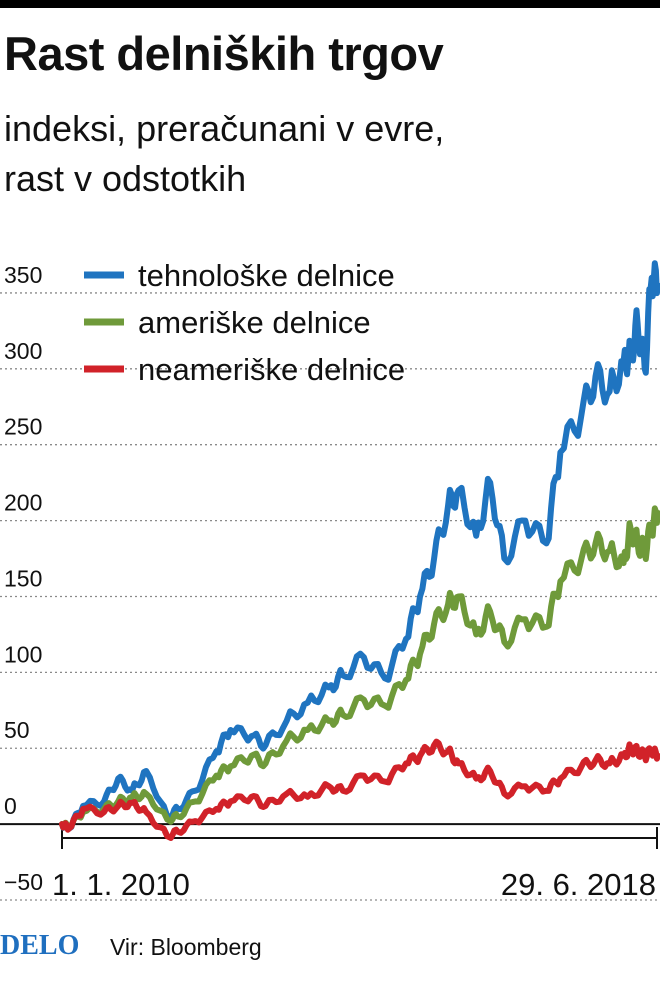 This screenshot has height=985, width=660. Describe the element at coordinates (125, 178) in the screenshot. I see `subtitle-line-2: rast v odstotkih` at that location.